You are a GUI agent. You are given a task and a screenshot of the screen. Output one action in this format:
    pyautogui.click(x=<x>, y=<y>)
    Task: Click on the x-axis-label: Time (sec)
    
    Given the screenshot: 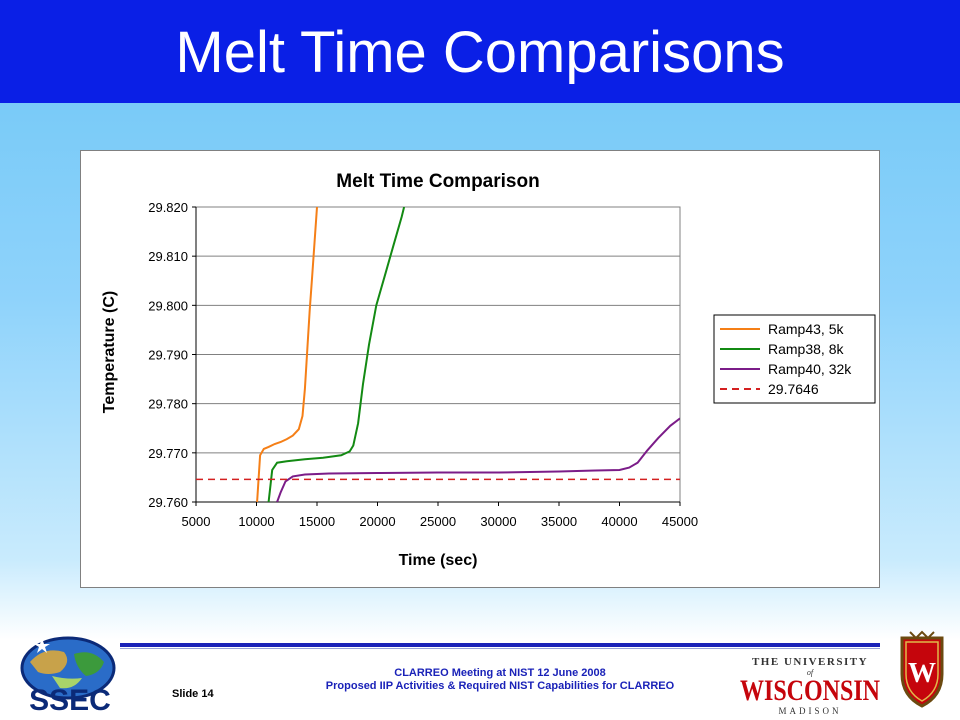 What is the action you would take?
    pyautogui.click(x=438, y=560)
    